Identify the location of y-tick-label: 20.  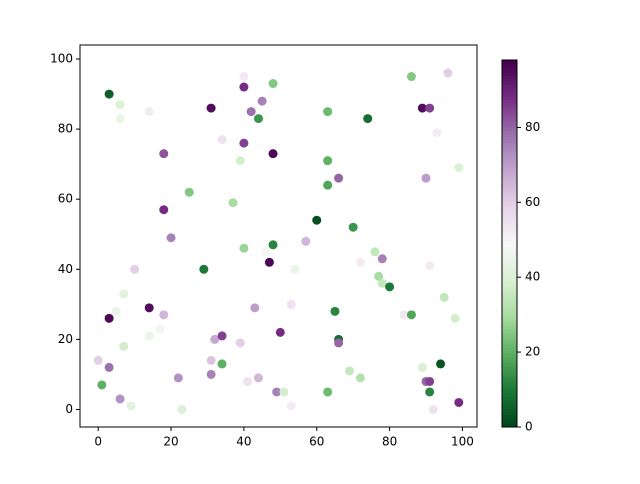
(65, 339).